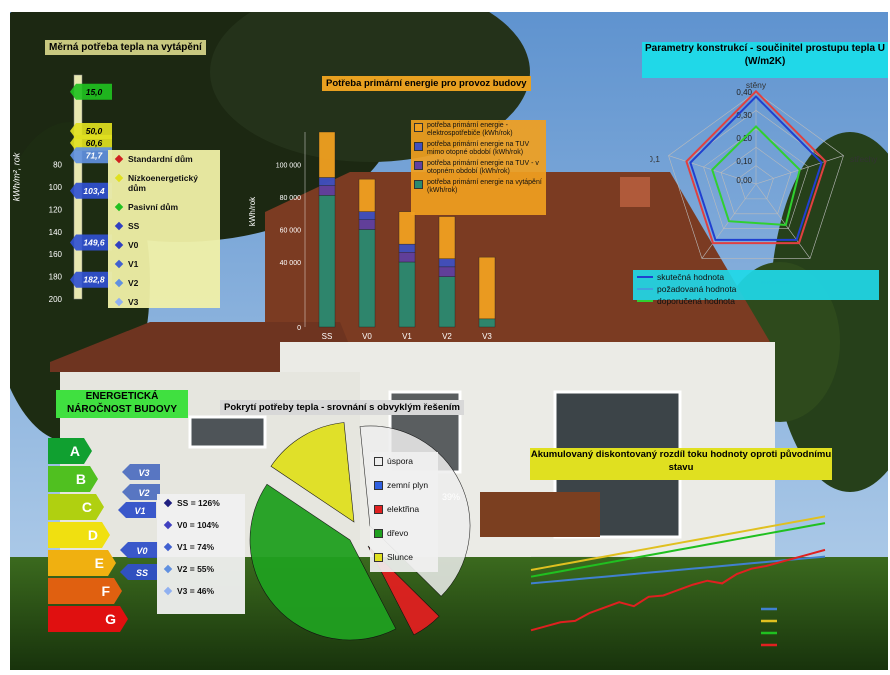 The width and height of the screenshot is (890, 675). Describe the element at coordinates (94, 92) in the screenshot. I see `scale-marker-value: 15,0` at that location.